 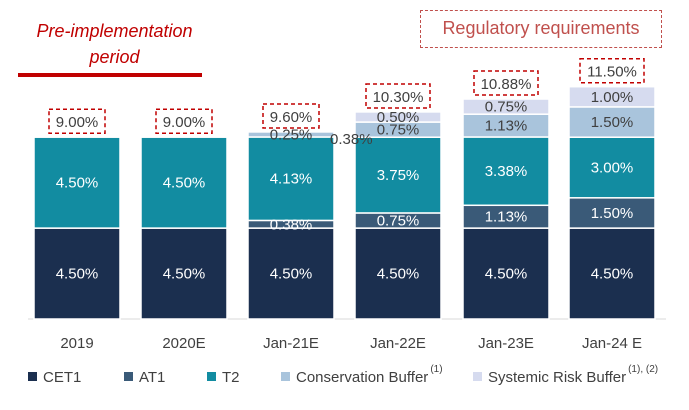 I want to click on total-label: 9.60%, so click(x=291, y=117).